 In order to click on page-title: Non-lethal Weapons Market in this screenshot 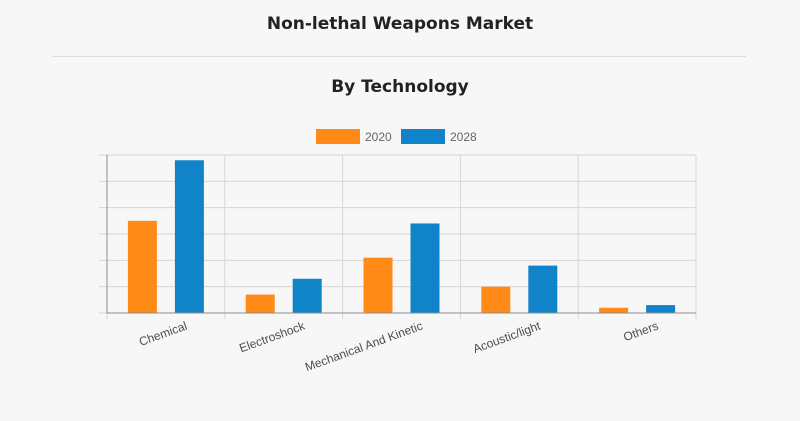, I will do `click(400, 24)`.